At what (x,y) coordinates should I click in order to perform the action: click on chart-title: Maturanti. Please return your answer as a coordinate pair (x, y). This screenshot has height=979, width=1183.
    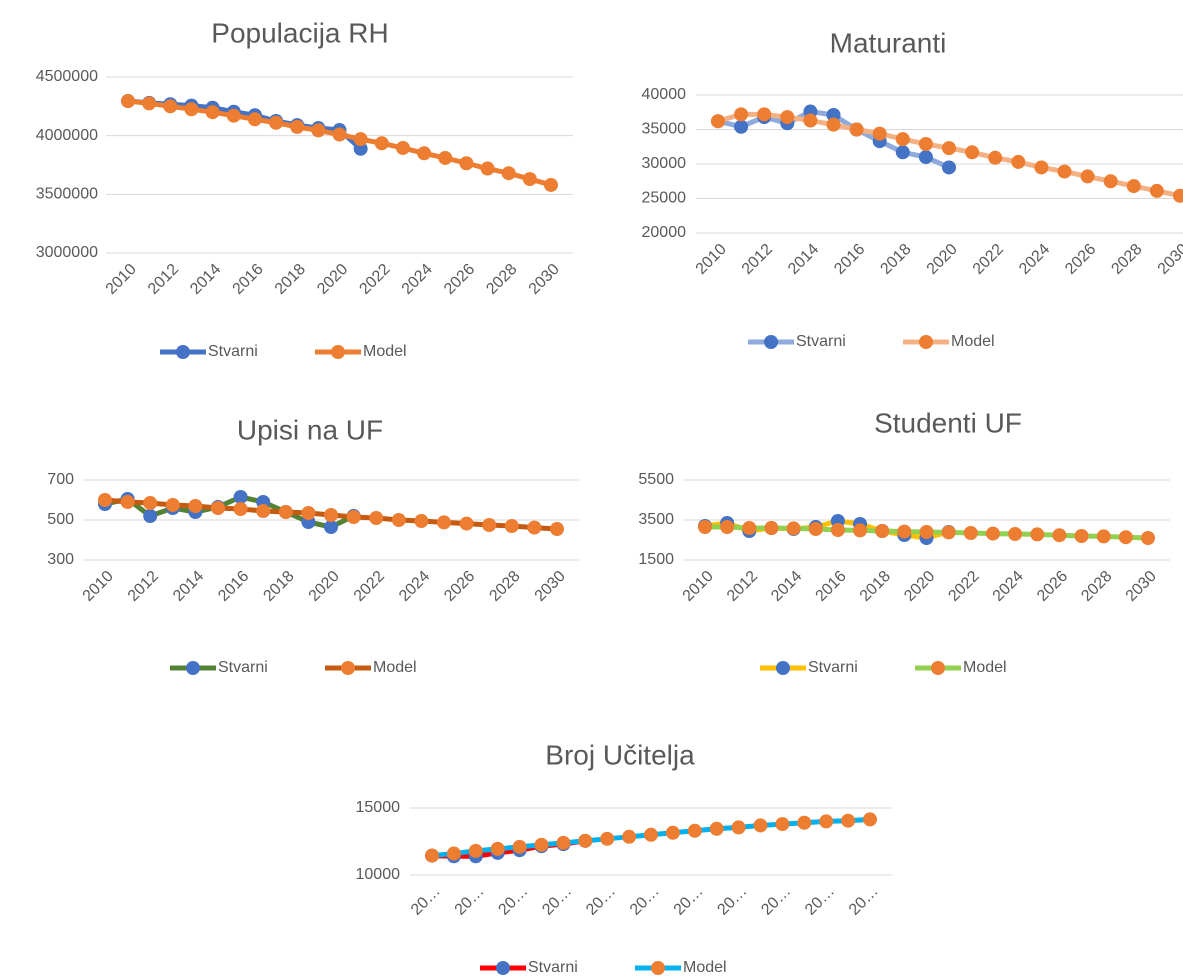
    Looking at the image, I should click on (888, 42).